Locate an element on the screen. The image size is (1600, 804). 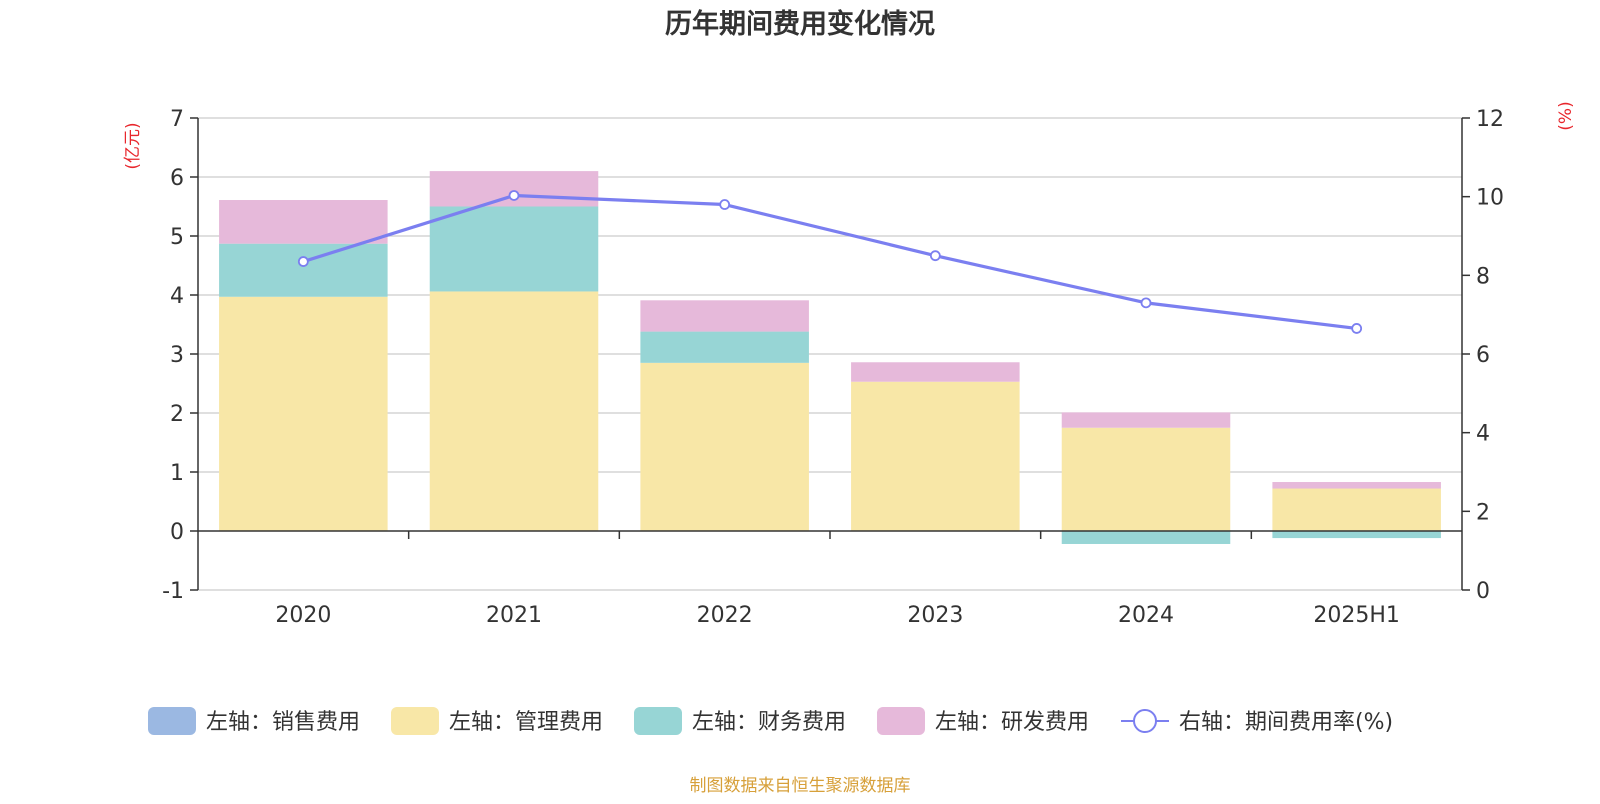
right-axis-unit: (%) is located at coordinates (1566, 115).